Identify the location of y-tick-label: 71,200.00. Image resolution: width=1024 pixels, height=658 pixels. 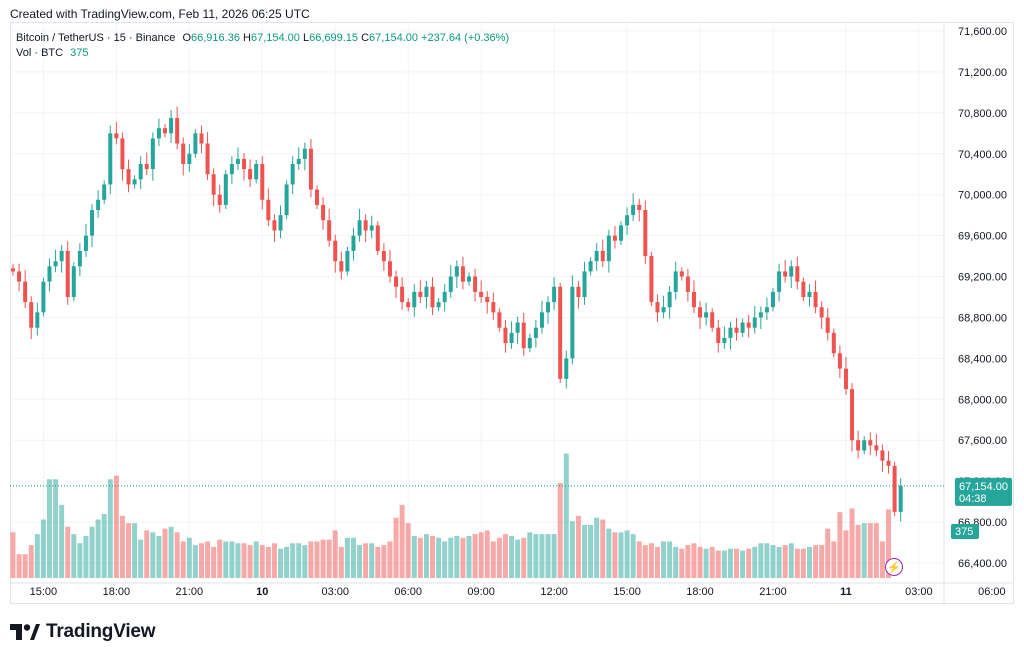
(982, 73).